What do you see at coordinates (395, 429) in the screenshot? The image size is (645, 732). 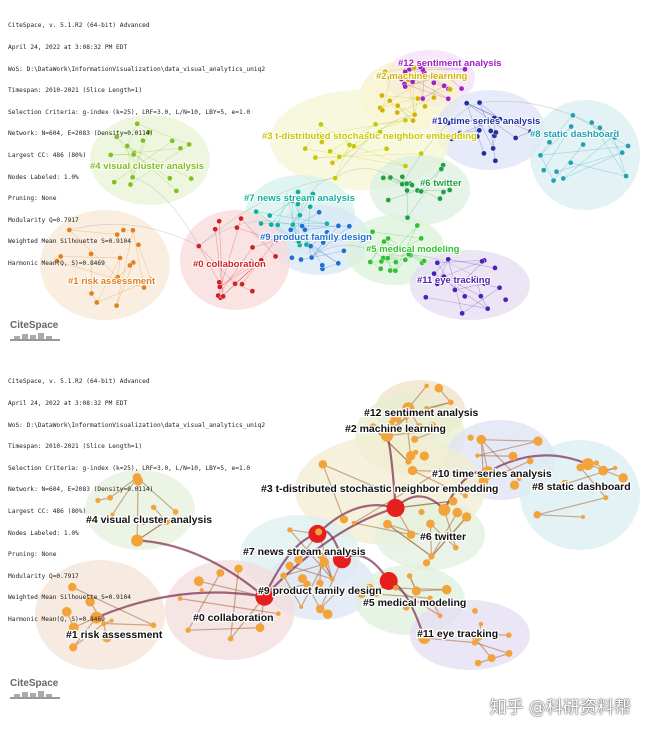 I see `cluster-label-machine-learning: #2 machine learning` at bounding box center [395, 429].